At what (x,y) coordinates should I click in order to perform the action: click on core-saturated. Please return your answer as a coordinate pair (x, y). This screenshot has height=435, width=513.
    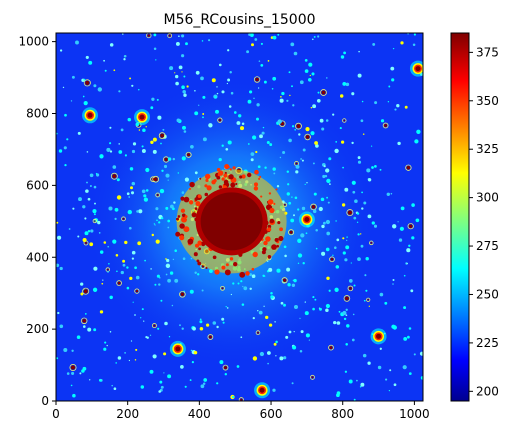
    Looking at the image, I should click on (231, 221).